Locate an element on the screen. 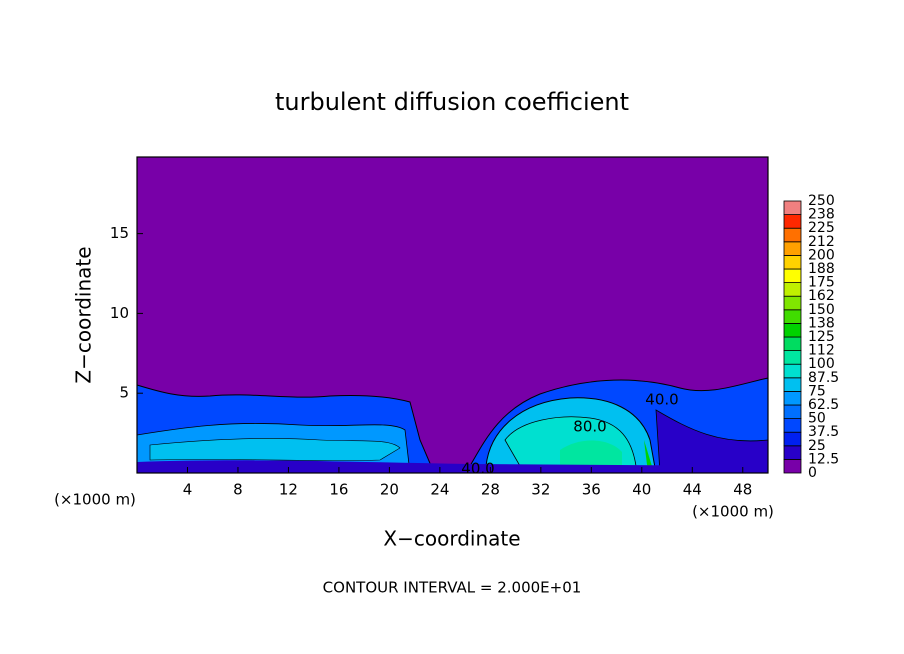 The width and height of the screenshot is (904, 654). contour-label: 80.0 is located at coordinates (589, 427).